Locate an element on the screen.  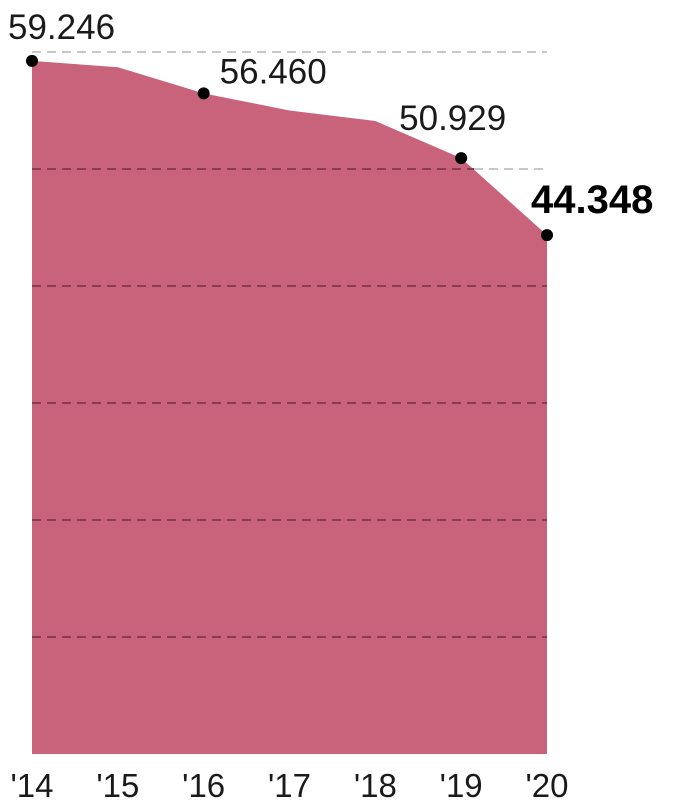
data-label: 44.348 is located at coordinates (592, 200).